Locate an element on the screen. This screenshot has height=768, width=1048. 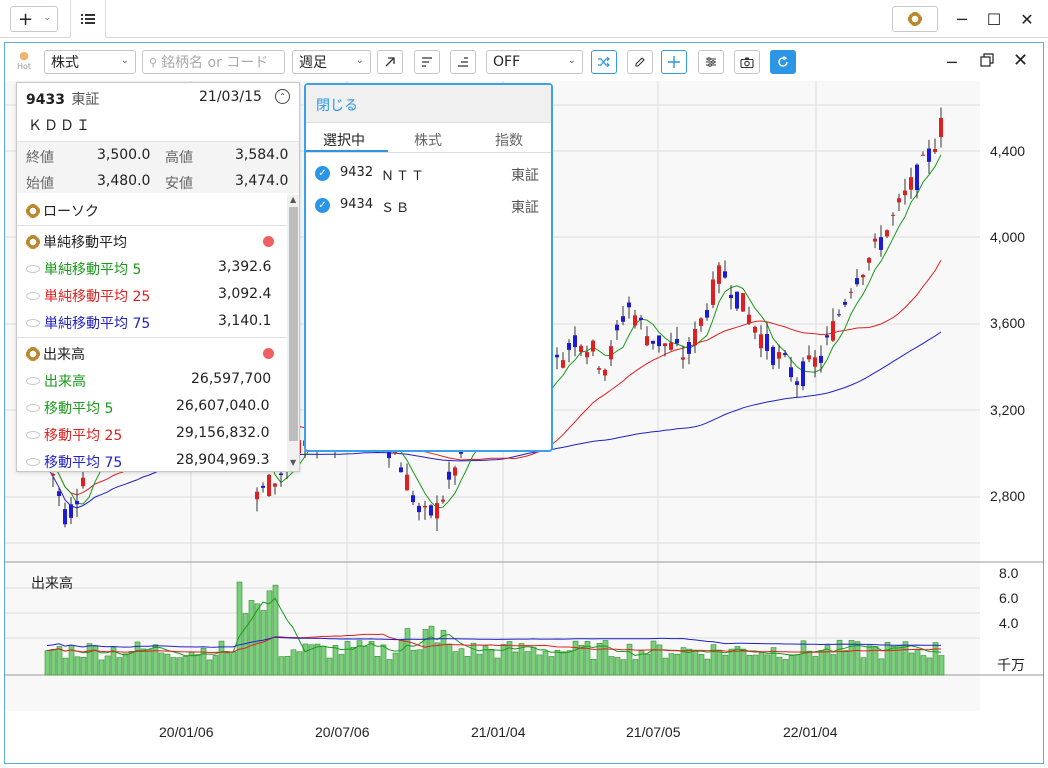
hot-indicator: ● Hot is located at coordinates (24, 62).